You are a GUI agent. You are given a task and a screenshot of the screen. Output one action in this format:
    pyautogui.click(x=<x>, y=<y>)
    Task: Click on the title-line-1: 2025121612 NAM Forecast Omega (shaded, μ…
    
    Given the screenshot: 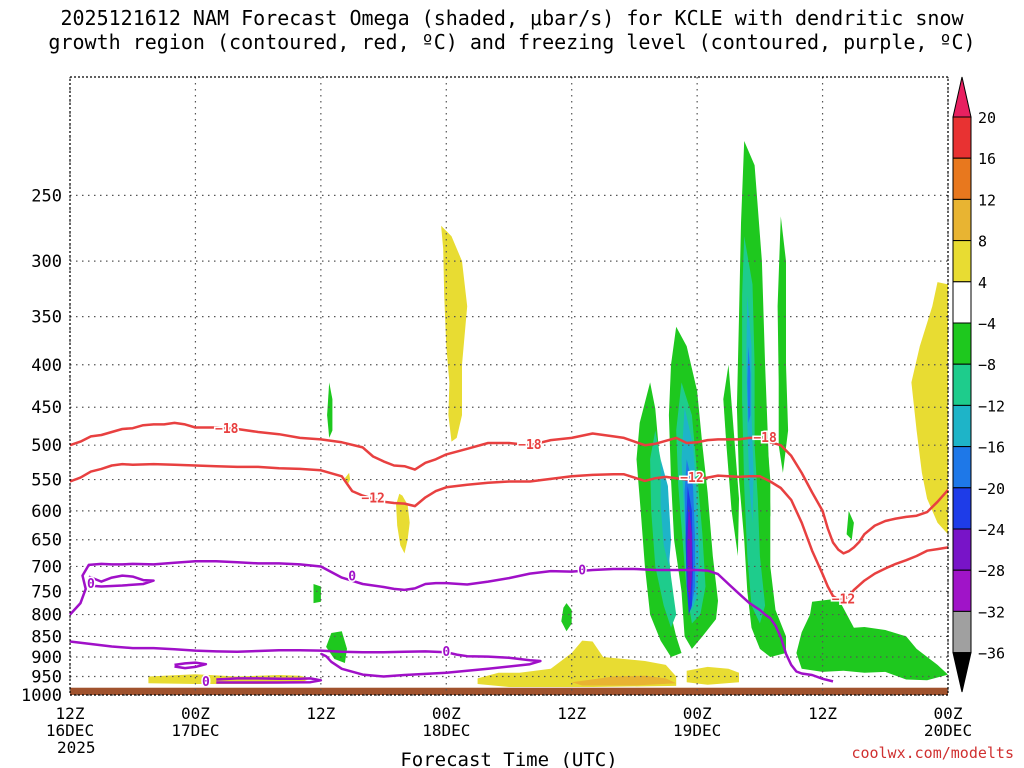 What is the action you would take?
    pyautogui.click(x=512, y=18)
    